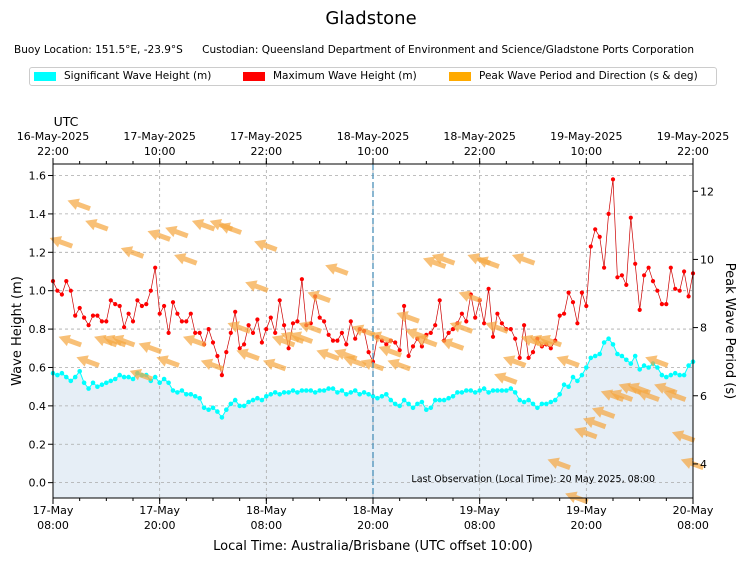 The height and width of the screenshot is (562, 742). I want to click on x-tick-label-date: 17-May, so click(53, 510).